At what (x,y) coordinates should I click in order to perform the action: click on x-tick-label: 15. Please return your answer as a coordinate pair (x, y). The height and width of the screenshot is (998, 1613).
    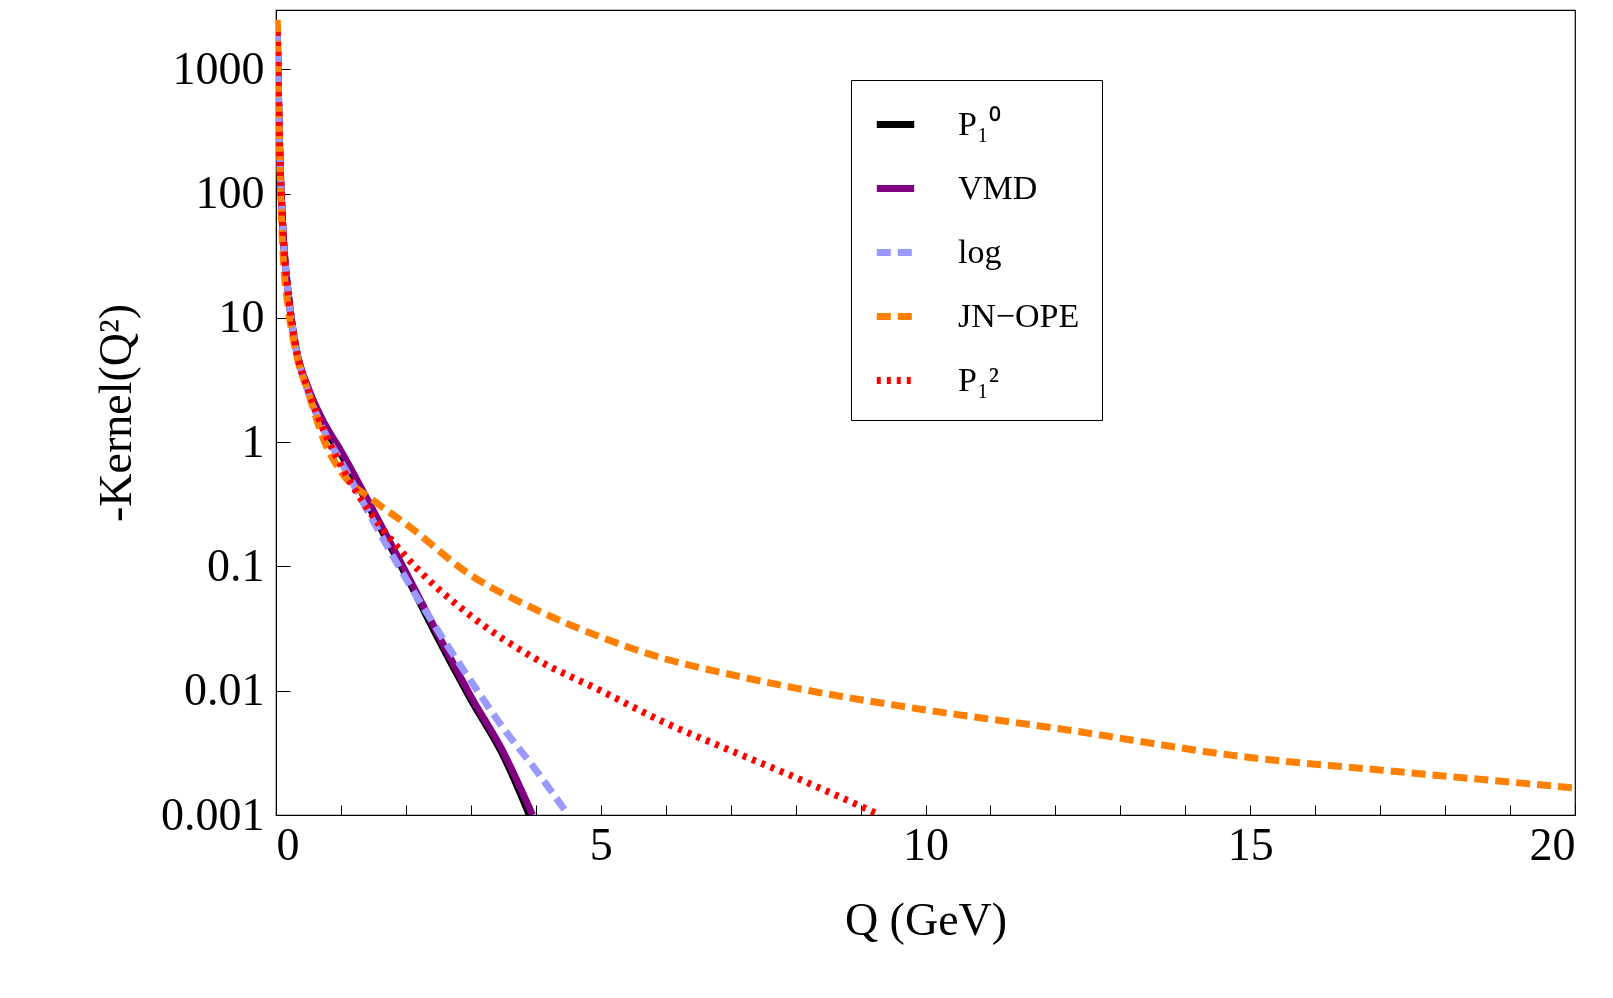
    Looking at the image, I should click on (1250, 844).